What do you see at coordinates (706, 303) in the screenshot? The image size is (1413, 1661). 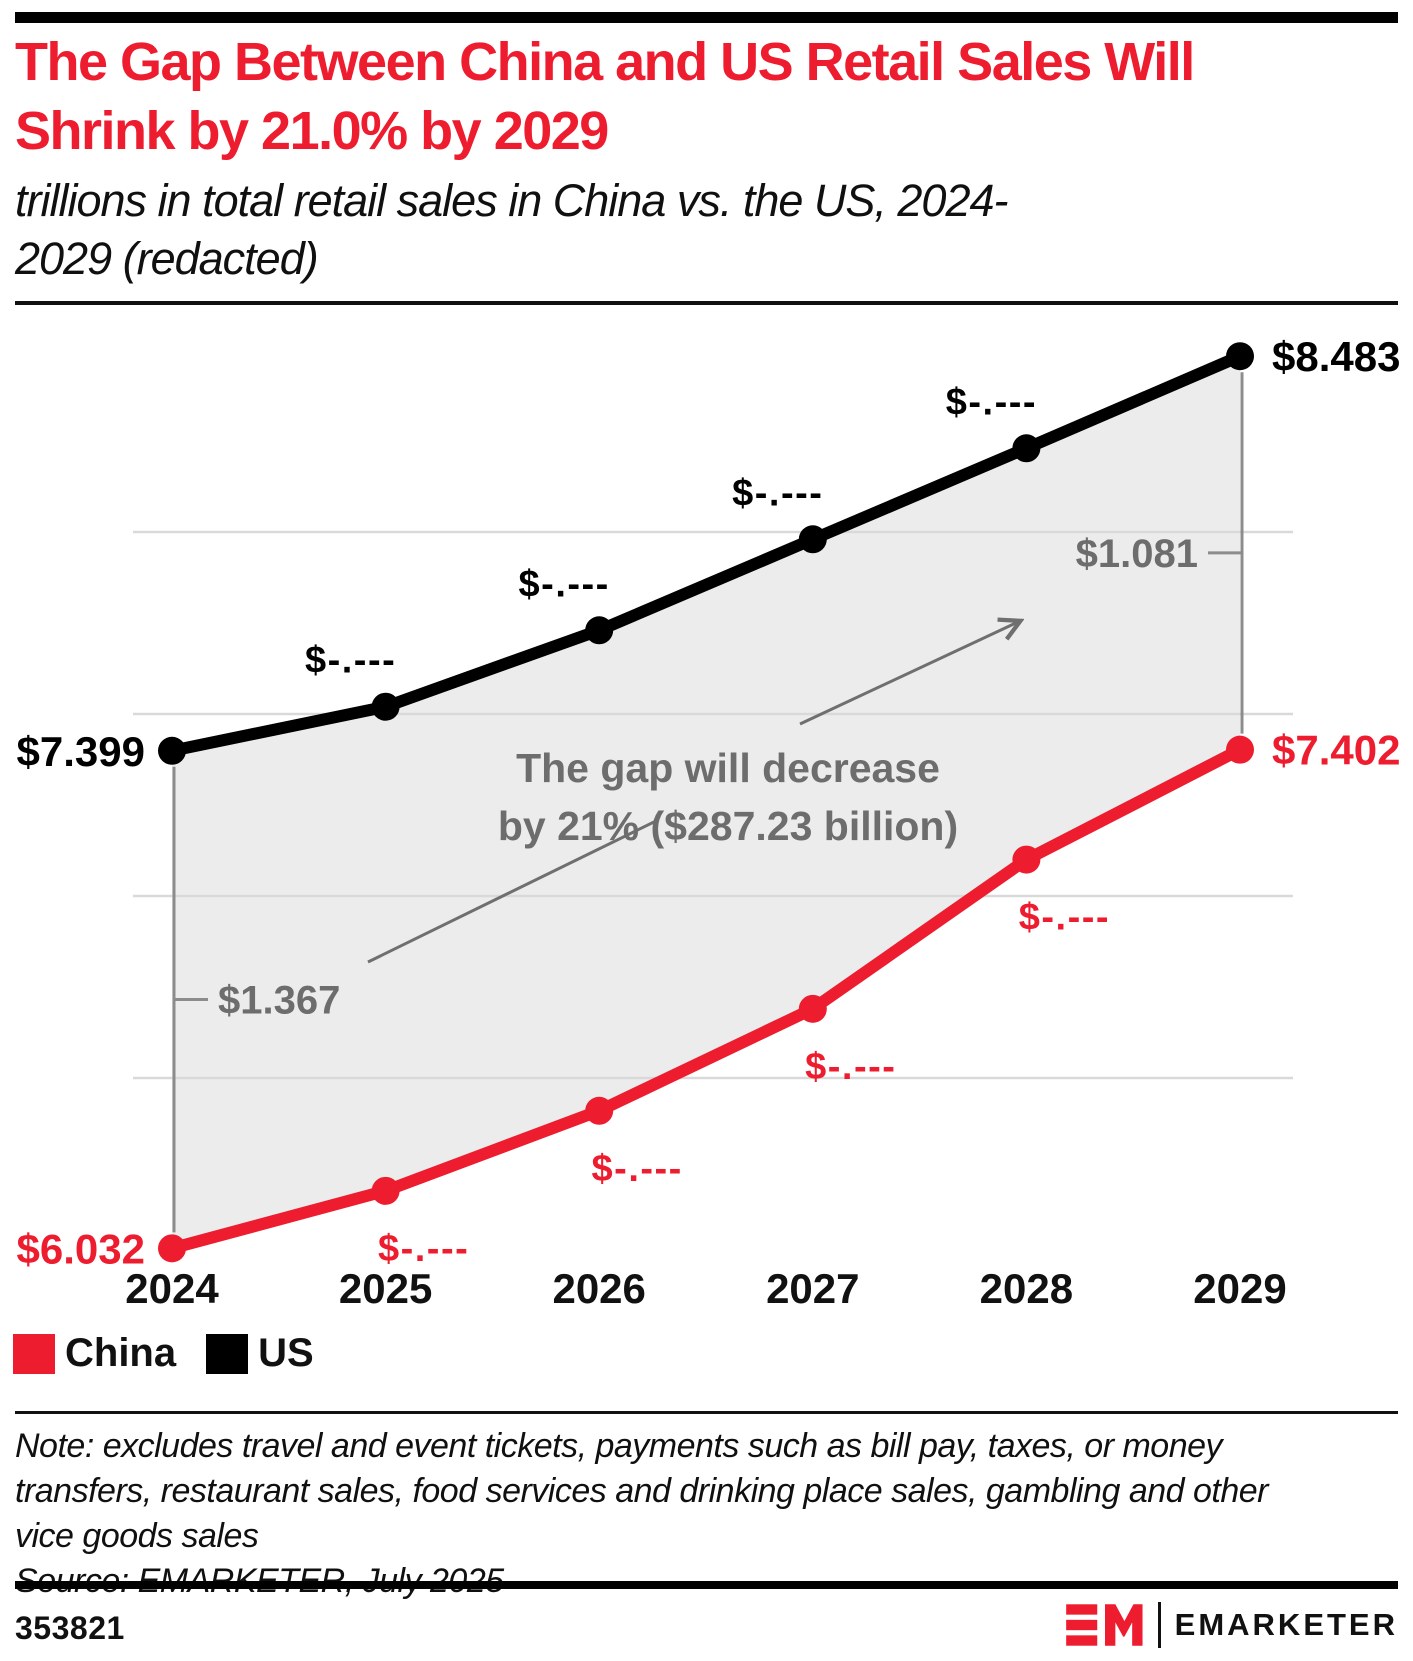 I see `header-divider` at bounding box center [706, 303].